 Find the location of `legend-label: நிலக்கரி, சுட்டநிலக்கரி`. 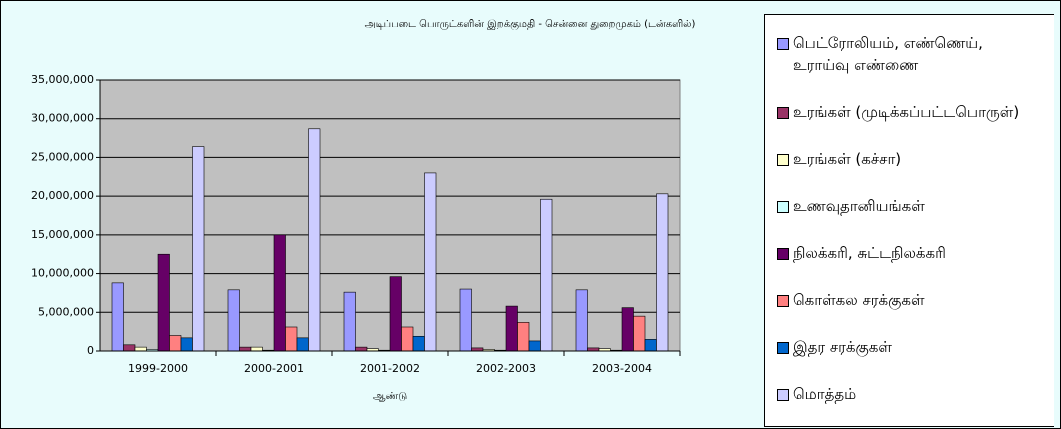

legend-label: நிலக்கரி, சுட்டநிலக்கரி is located at coordinates (869, 253).